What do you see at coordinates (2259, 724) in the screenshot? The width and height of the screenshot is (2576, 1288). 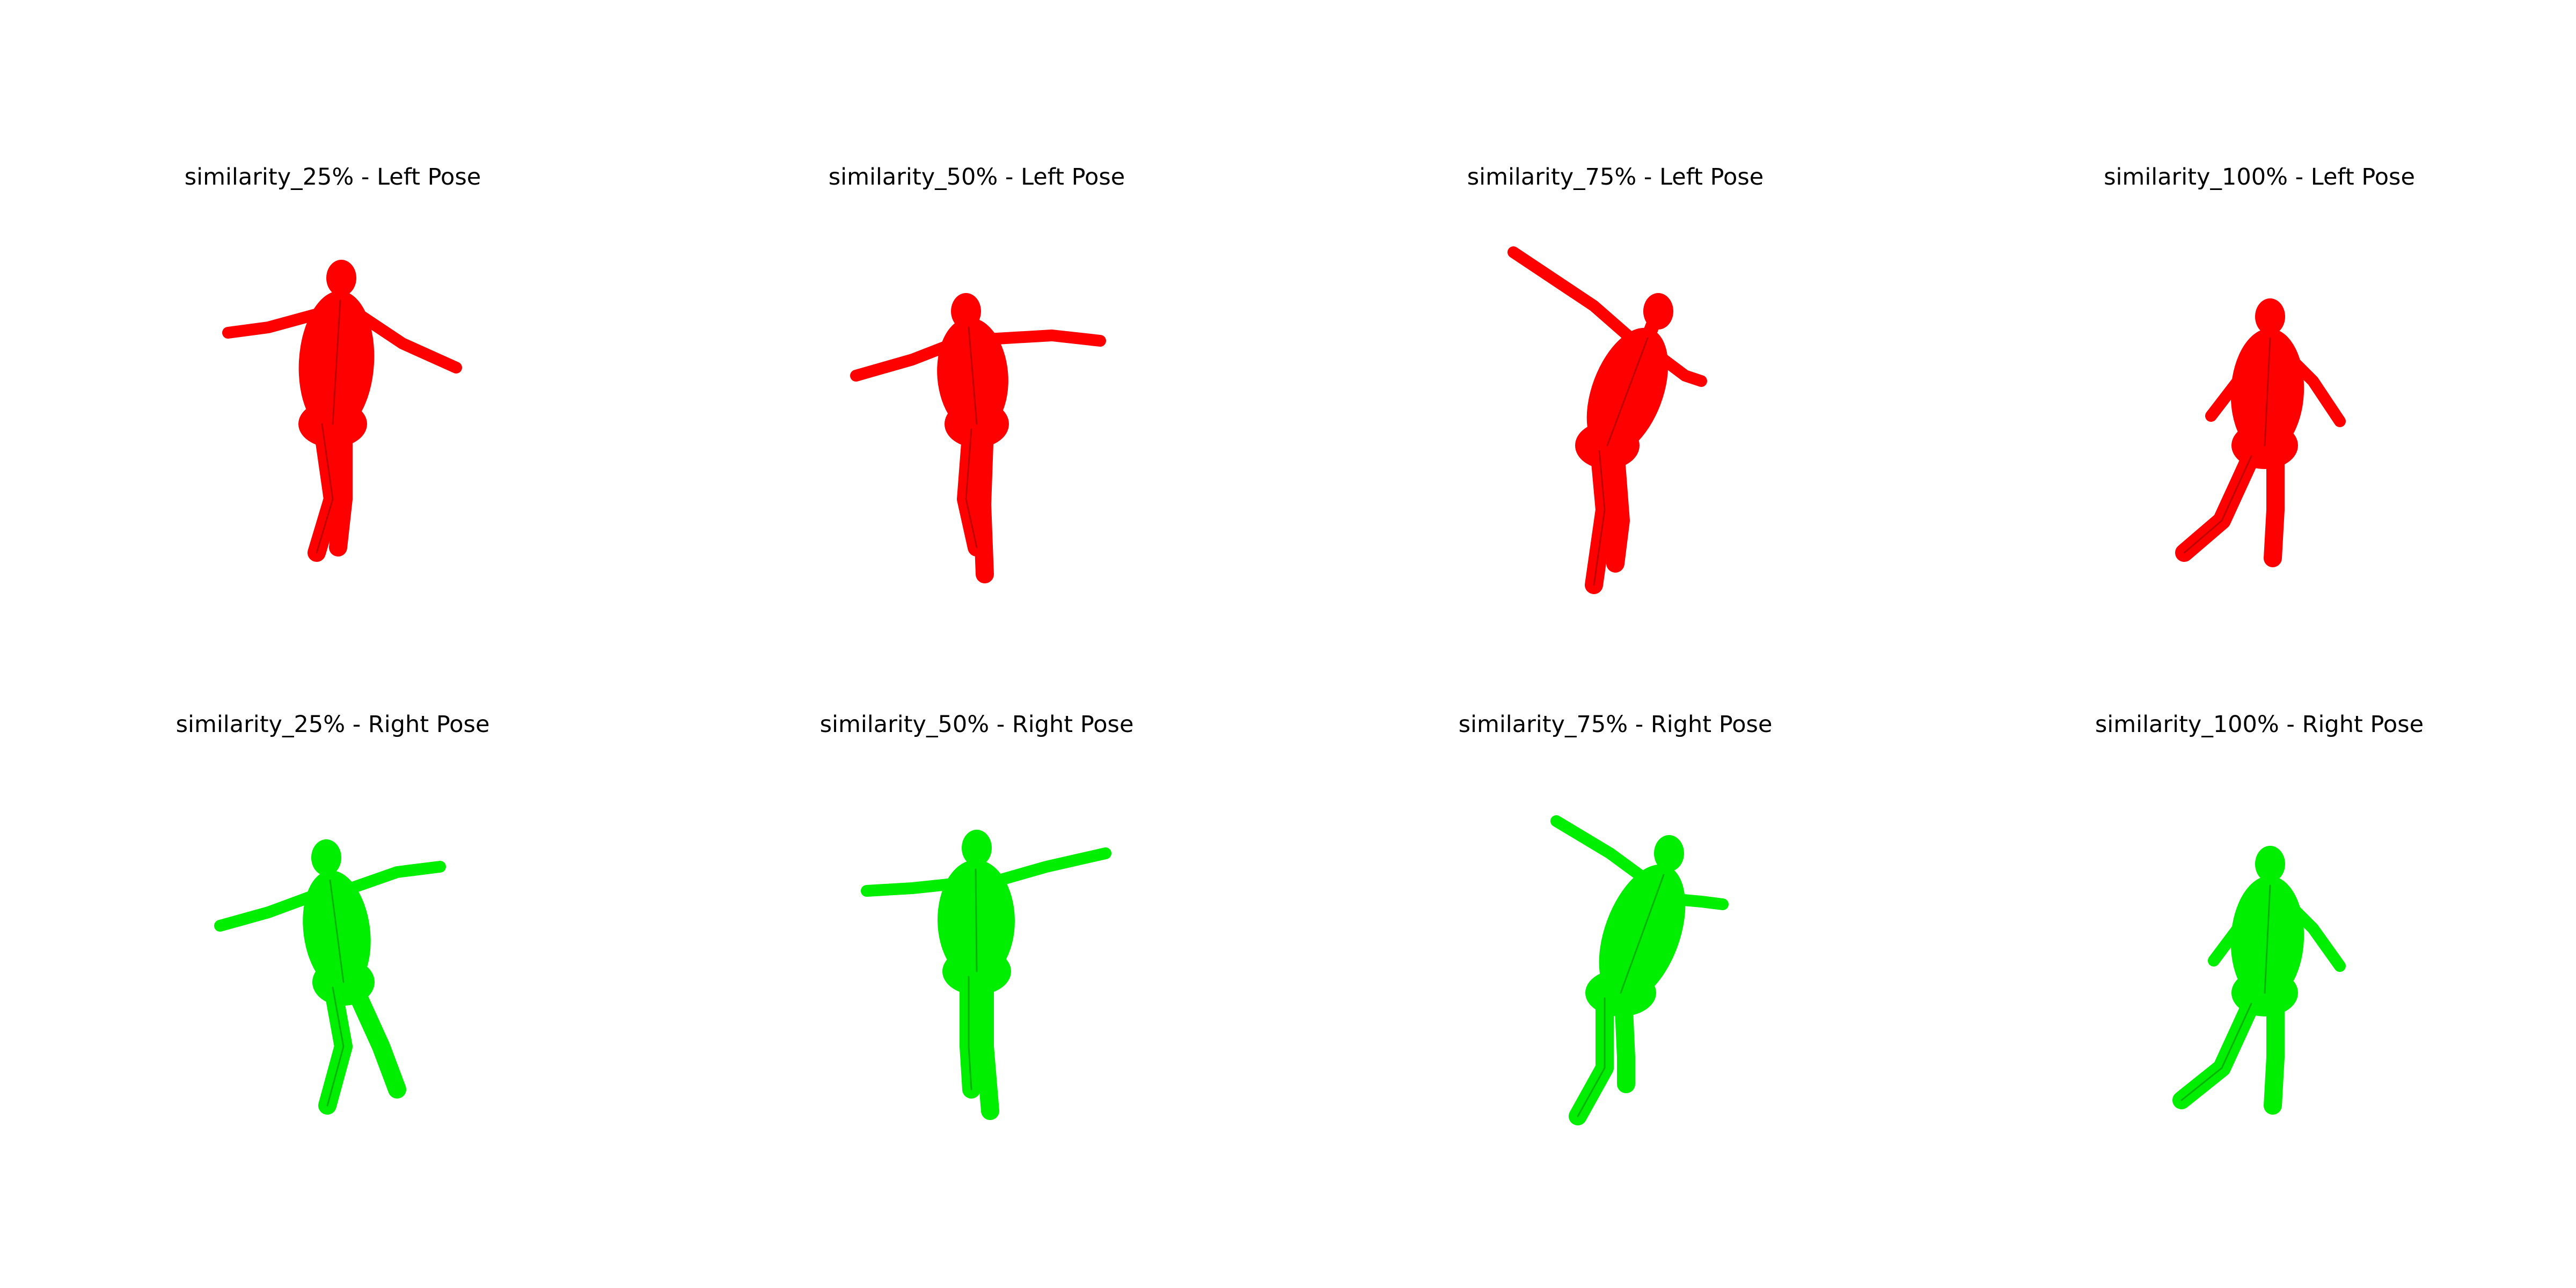 I see `panel-title: similarity_100% - Right Pose` at bounding box center [2259, 724].